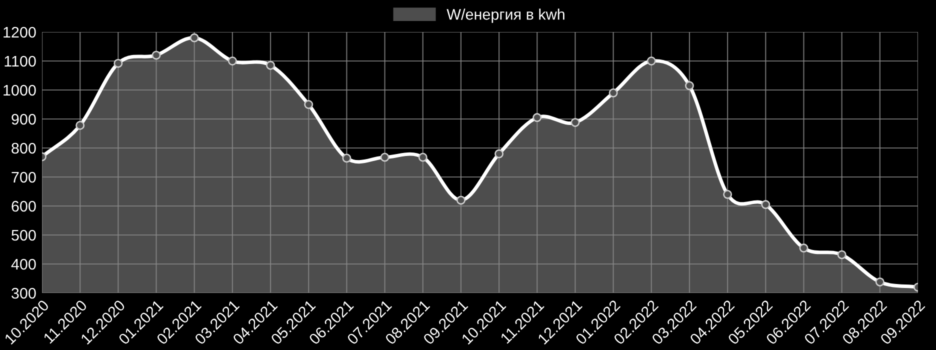  What do you see at coordinates (24, 293) in the screenshot?
I see `y-tick-label: 300` at bounding box center [24, 293].